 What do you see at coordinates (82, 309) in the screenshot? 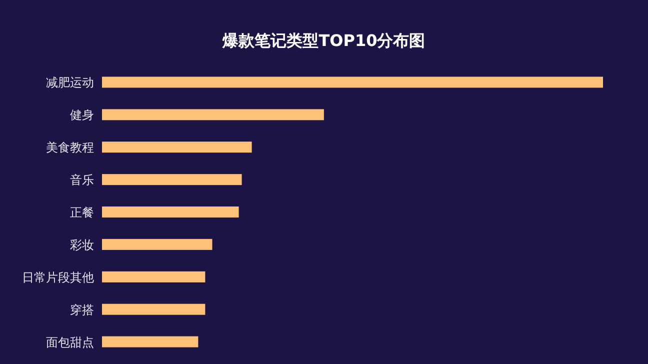
I see `y-tick-label: 穿搭` at bounding box center [82, 309].